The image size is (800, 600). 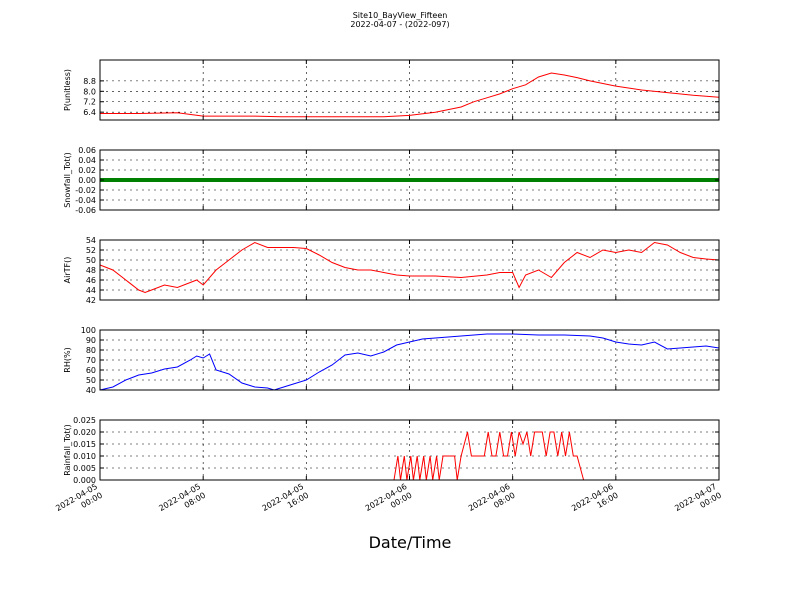 What do you see at coordinates (88, 330) in the screenshot?
I see `y-tick-label: 100` at bounding box center [88, 330].